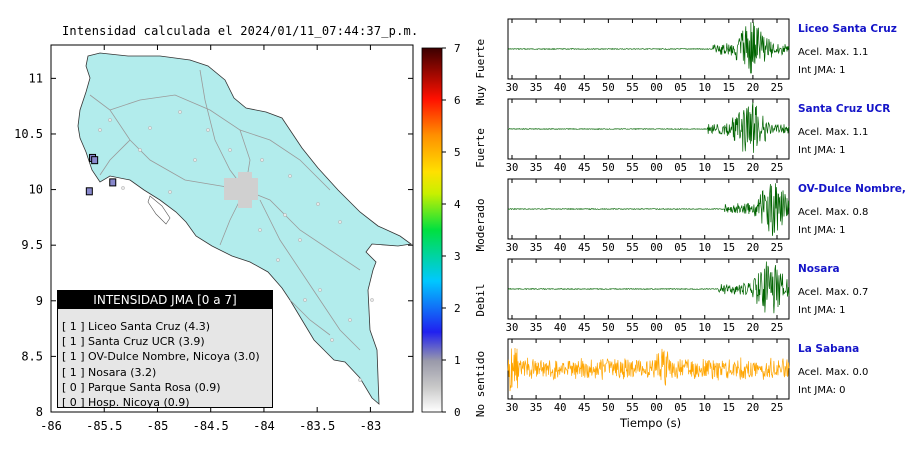  What do you see at coordinates (174, 357) in the screenshot?
I see `legend-item-text: OV-Dulce Nombre, Nicoya (3.0)` at bounding box center [174, 357].